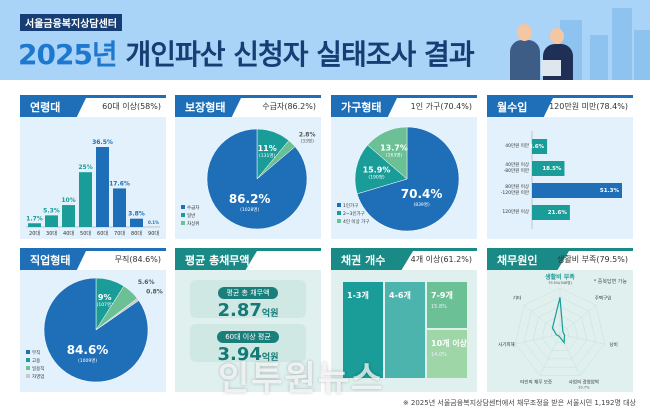 The image size is (650, 415). What do you see at coordinates (558, 321) in the screenshot?
I see `radar-series` at bounding box center [558, 321].